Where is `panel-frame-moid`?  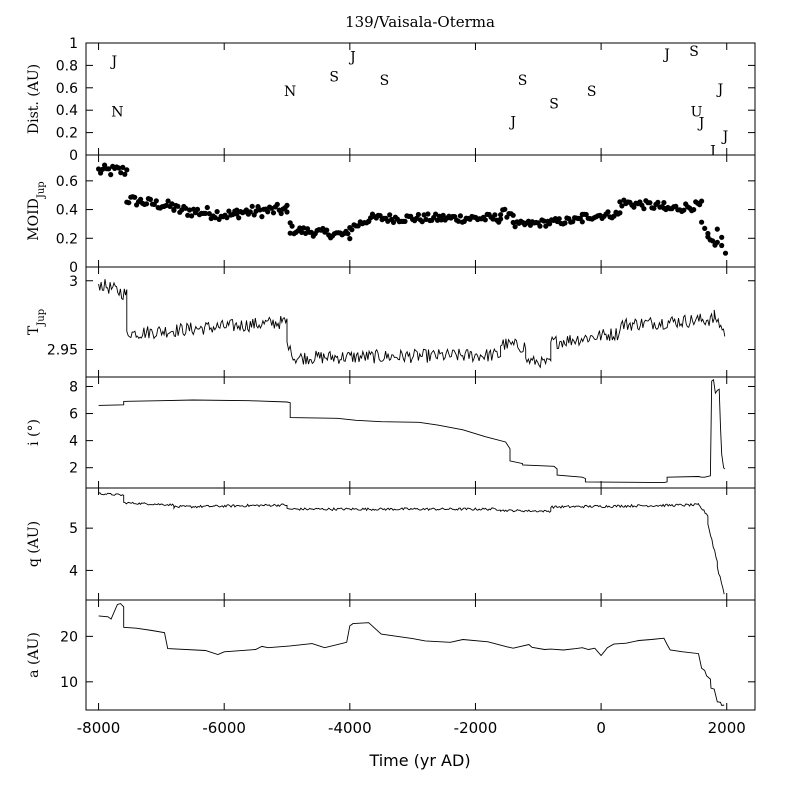
panel-frame-moid is located at coordinates (420, 211).